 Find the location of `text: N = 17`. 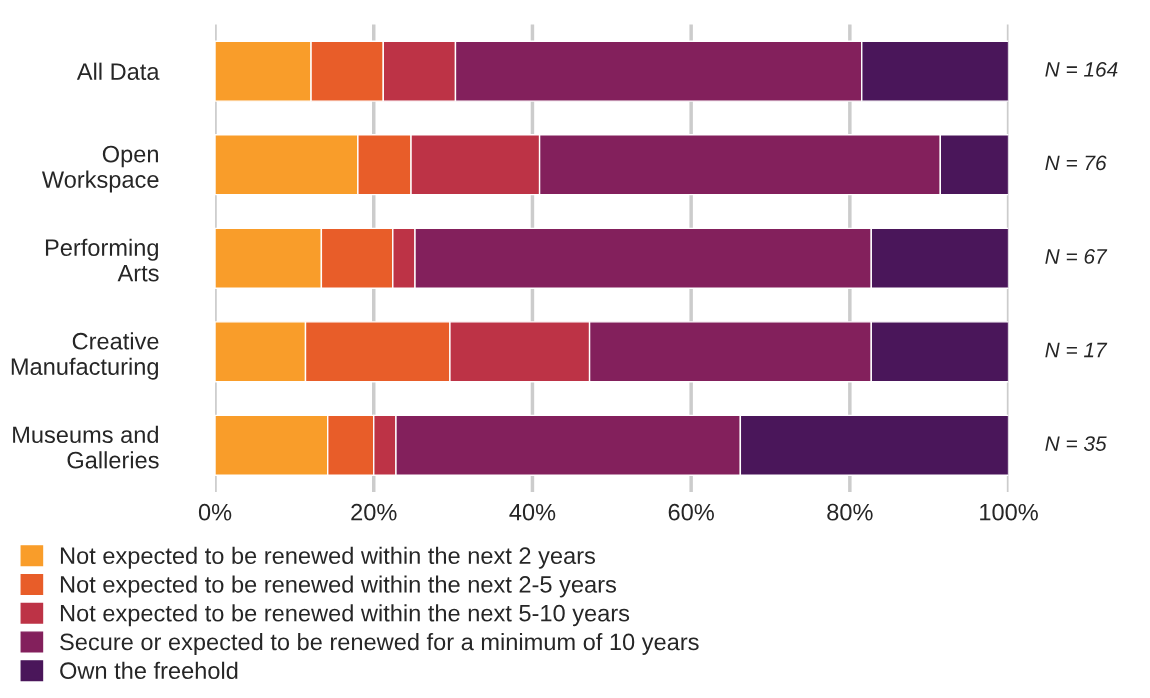

text: N = 17 is located at coordinates (1076, 350).